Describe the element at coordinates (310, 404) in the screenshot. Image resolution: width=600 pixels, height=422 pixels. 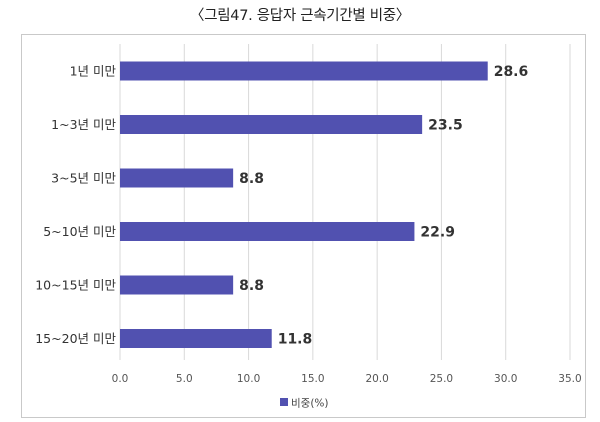
I see `legend-label: 비중(%)` at that location.